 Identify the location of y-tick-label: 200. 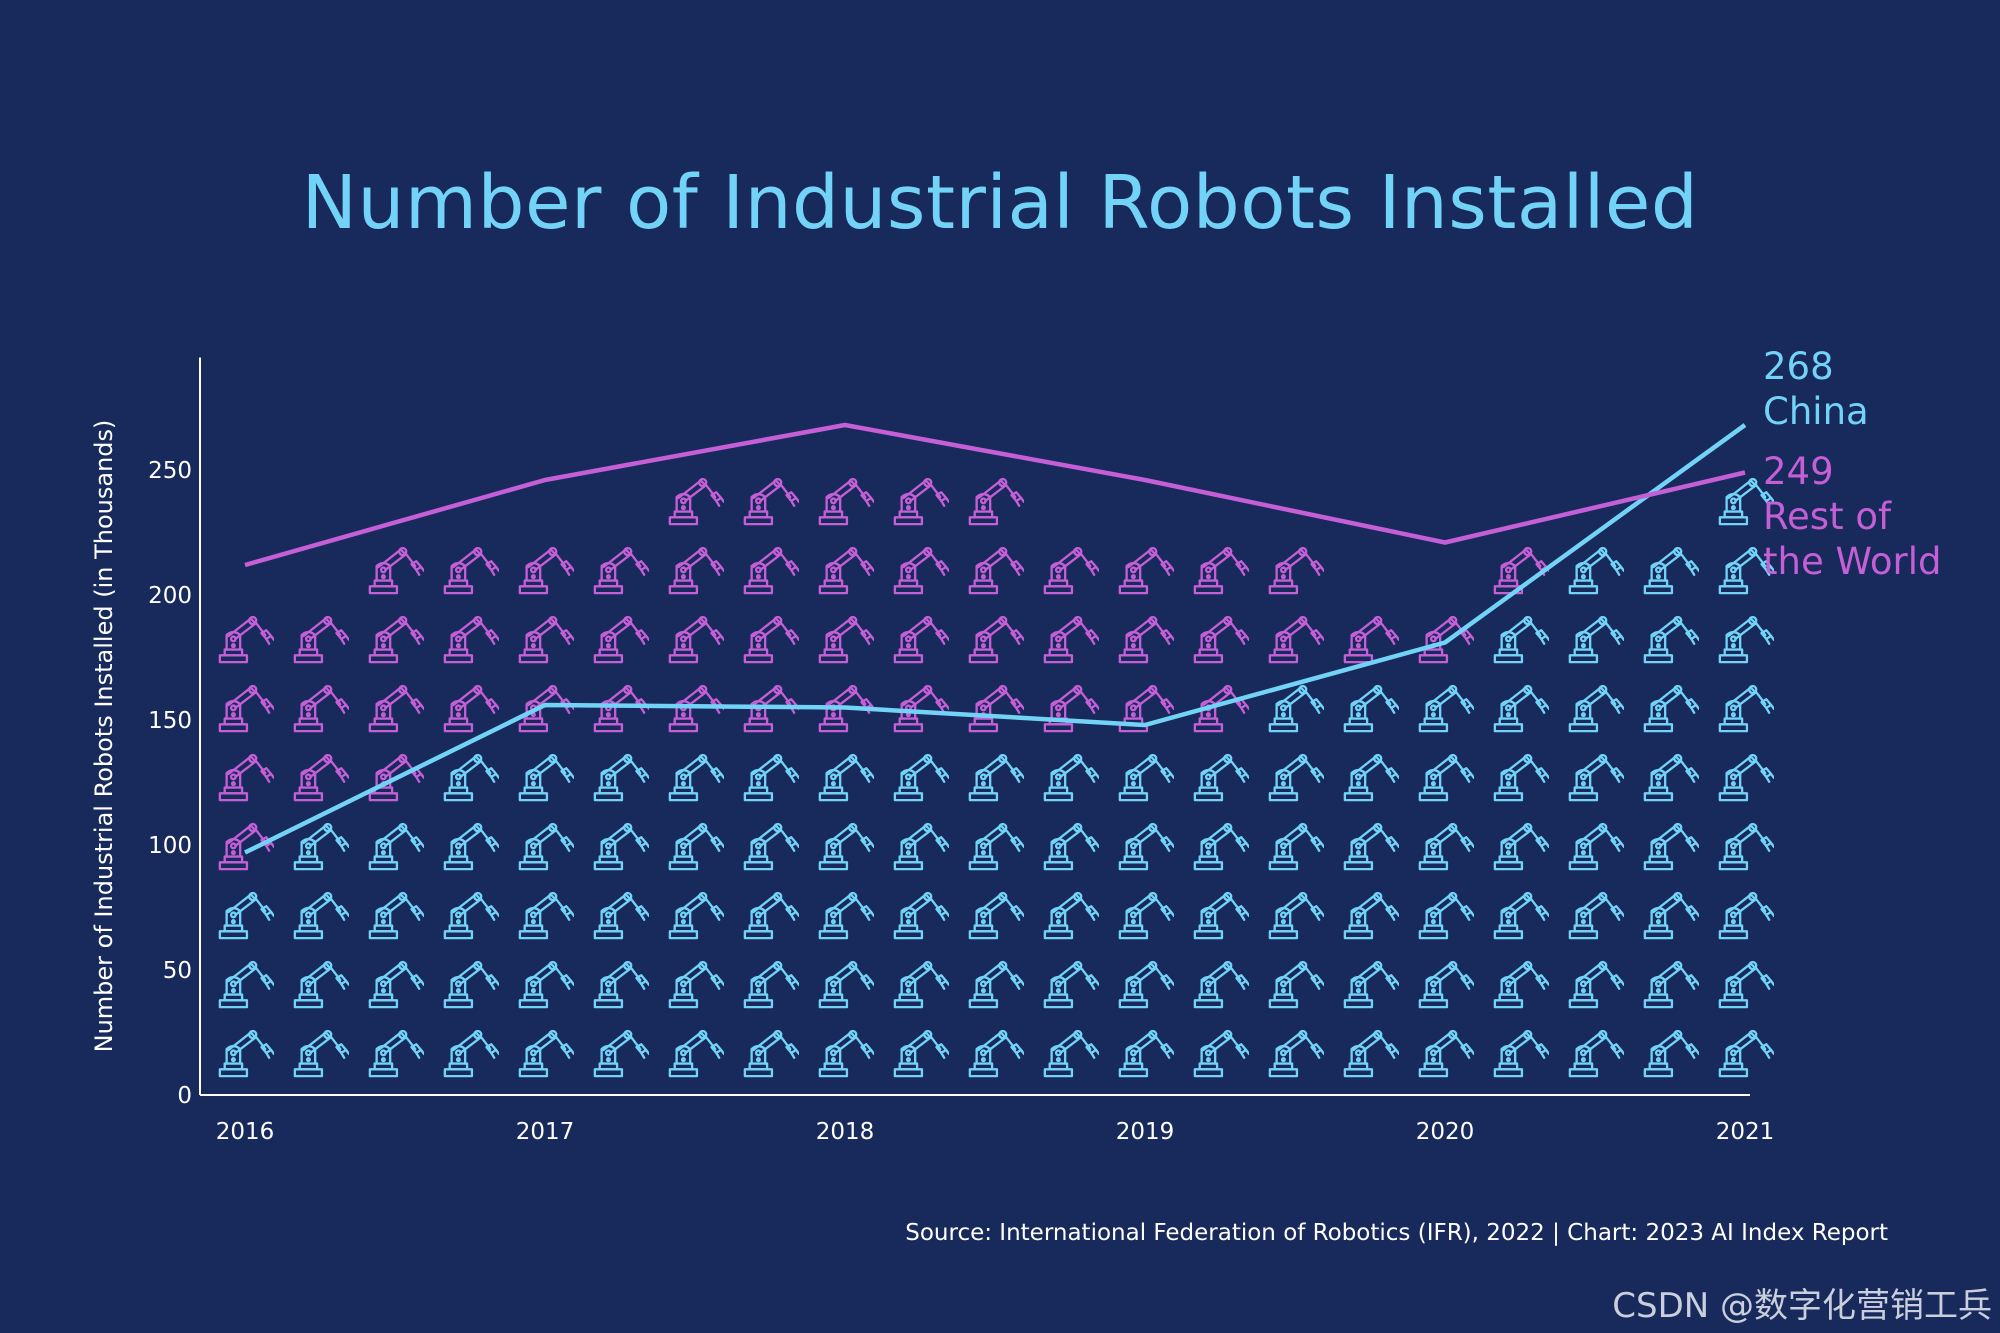
(170, 596).